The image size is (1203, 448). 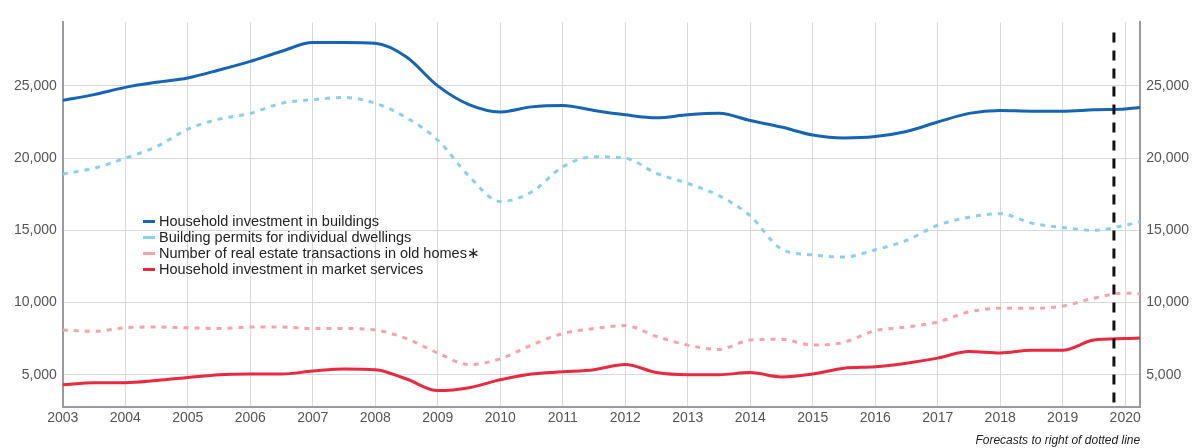 I want to click on x-tick-label: 2006, so click(x=250, y=417).